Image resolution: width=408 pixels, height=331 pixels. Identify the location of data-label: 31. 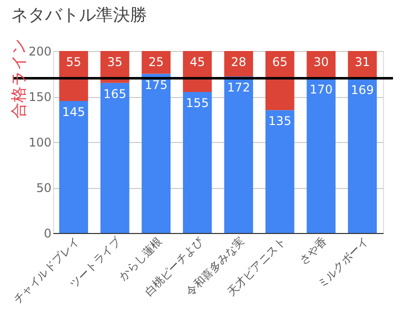
(362, 62).